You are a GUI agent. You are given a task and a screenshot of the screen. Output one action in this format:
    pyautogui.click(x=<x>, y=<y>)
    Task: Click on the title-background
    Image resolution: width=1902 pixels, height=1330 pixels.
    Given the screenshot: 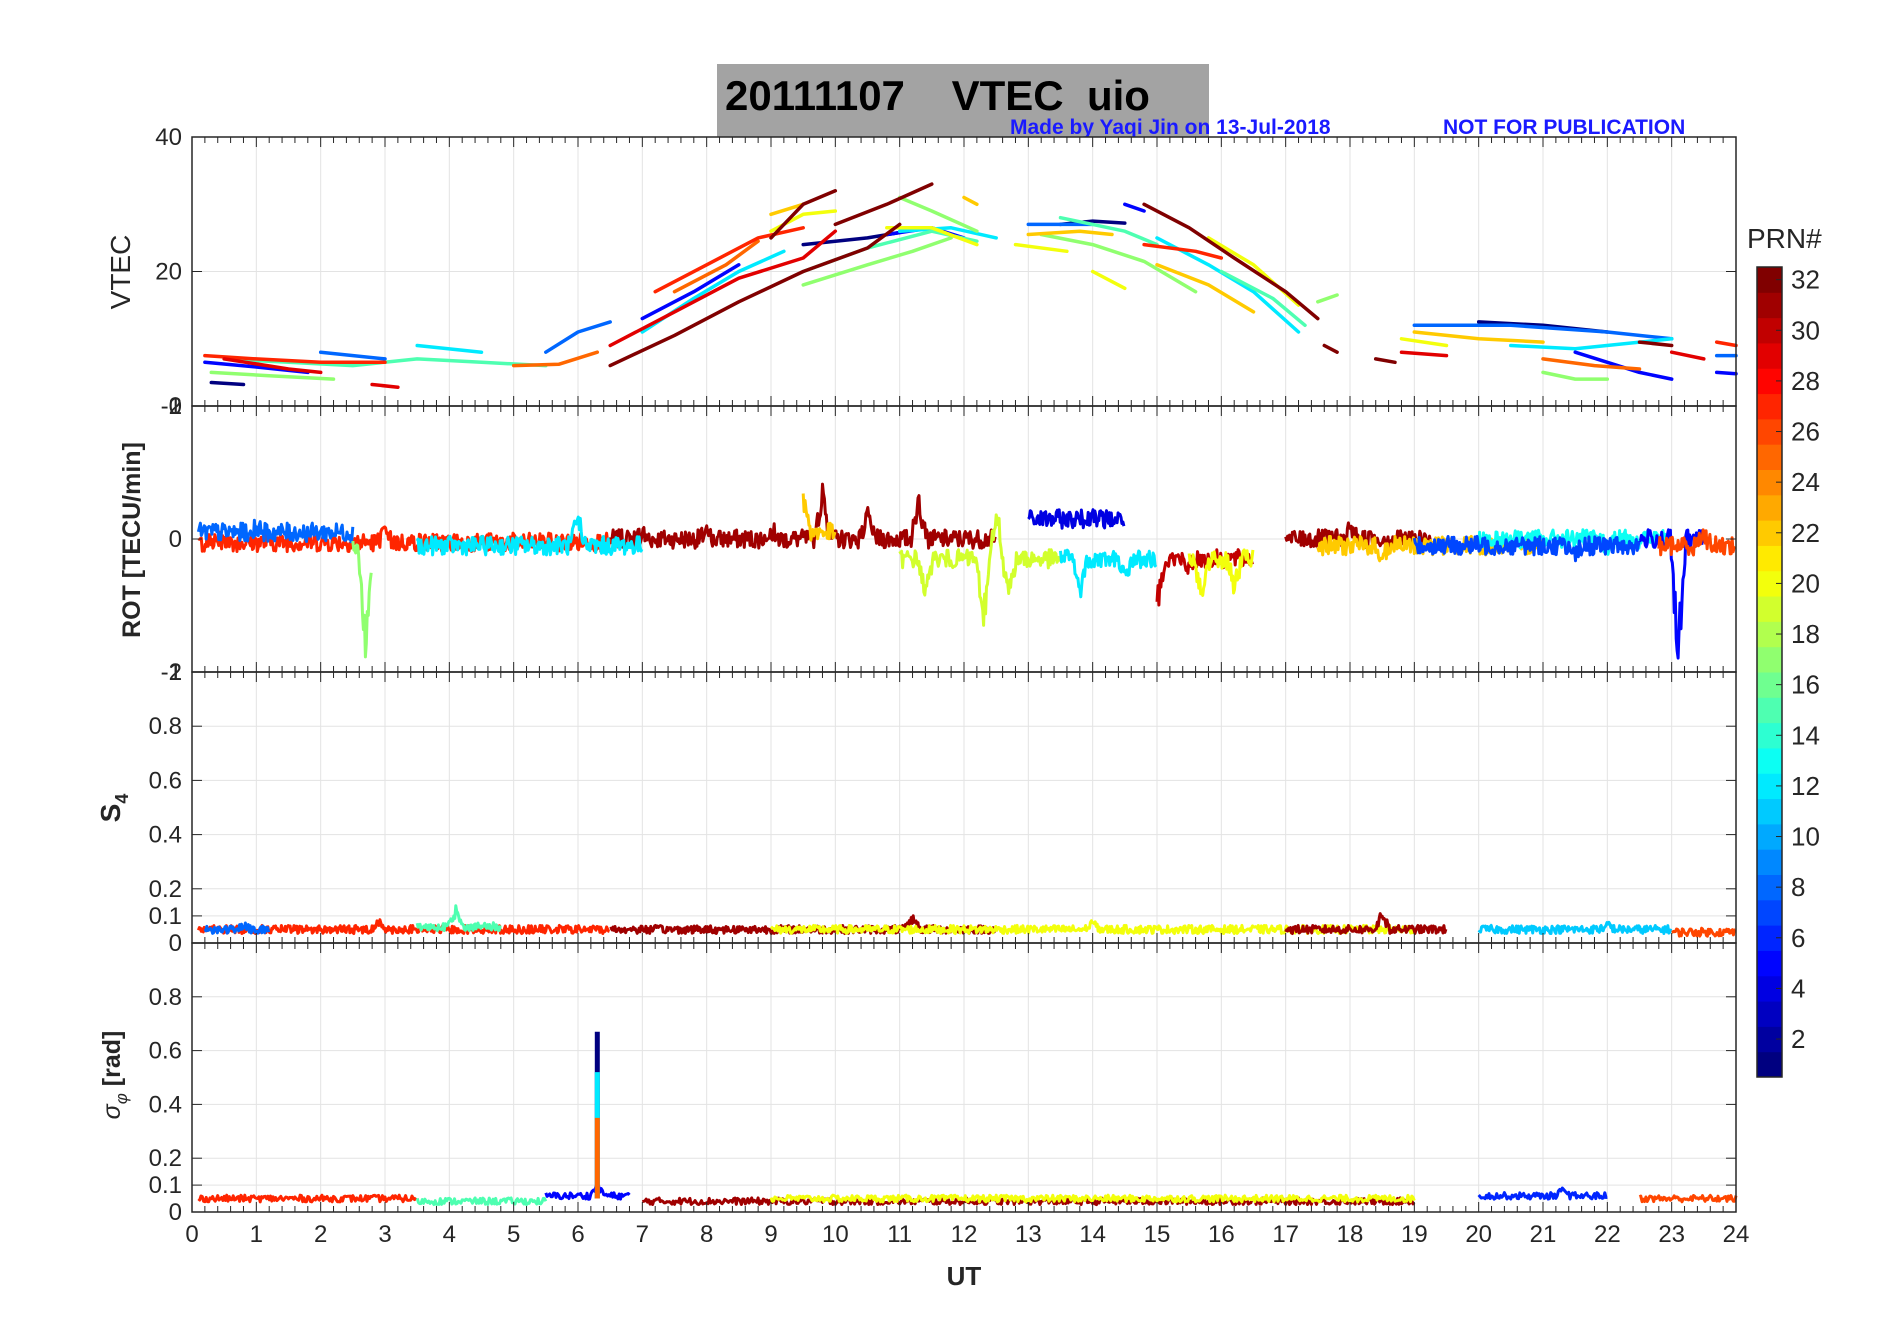 What is the action you would take?
    pyautogui.click(x=963, y=100)
    